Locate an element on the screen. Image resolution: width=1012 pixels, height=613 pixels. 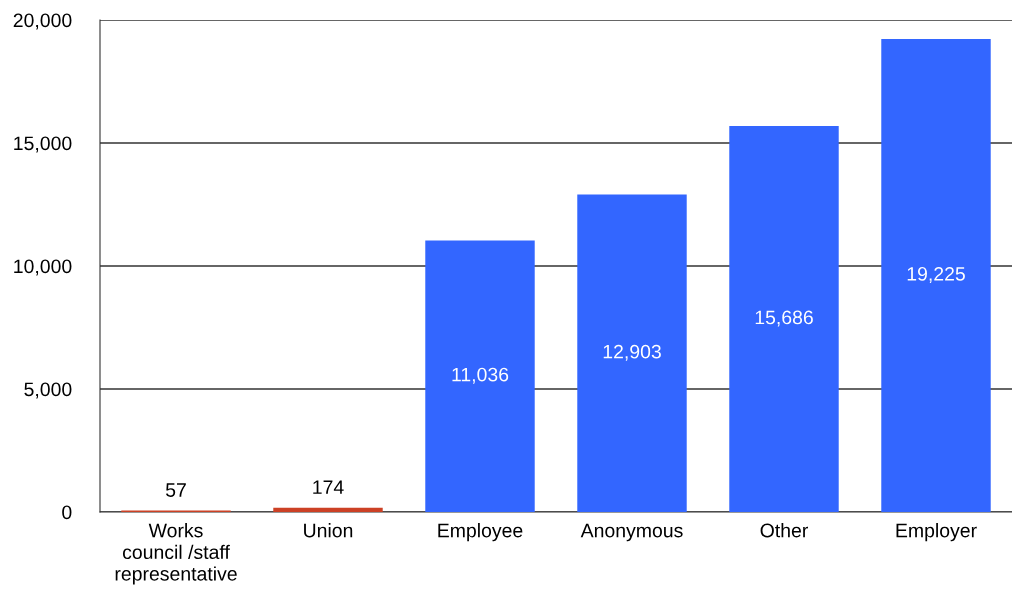
data-label: 174 is located at coordinates (328, 487).